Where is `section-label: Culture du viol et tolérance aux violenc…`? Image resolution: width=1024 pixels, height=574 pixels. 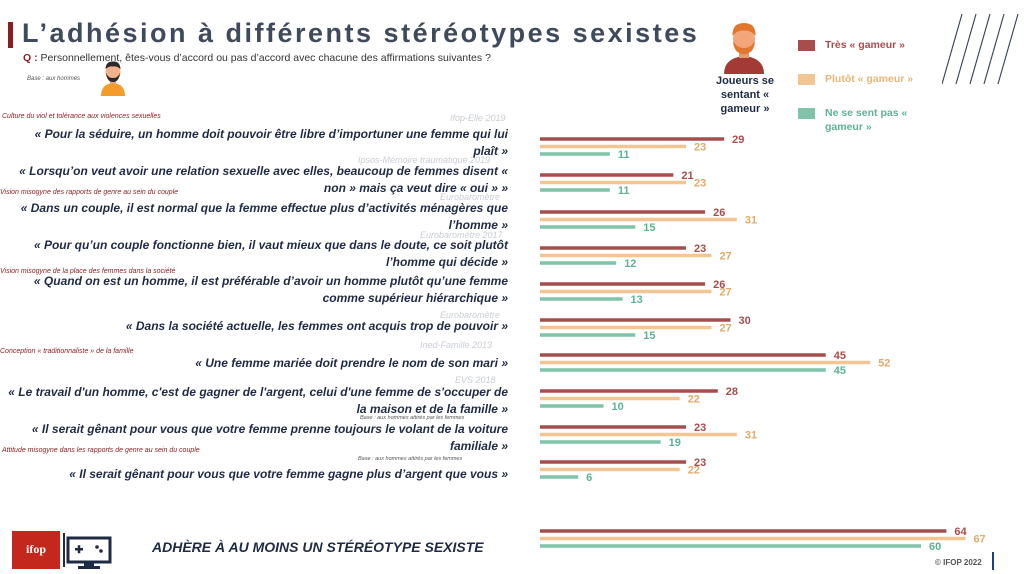 section-label: Culture du viol et tolérance aux violenc… is located at coordinates (81, 116).